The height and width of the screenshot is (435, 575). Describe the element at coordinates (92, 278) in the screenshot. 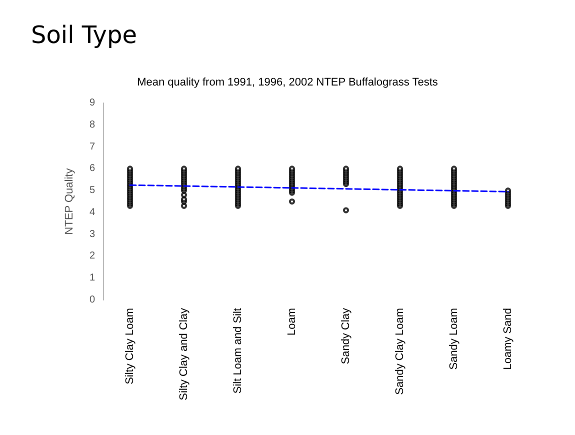

I see `y-tick-label: 1` at that location.